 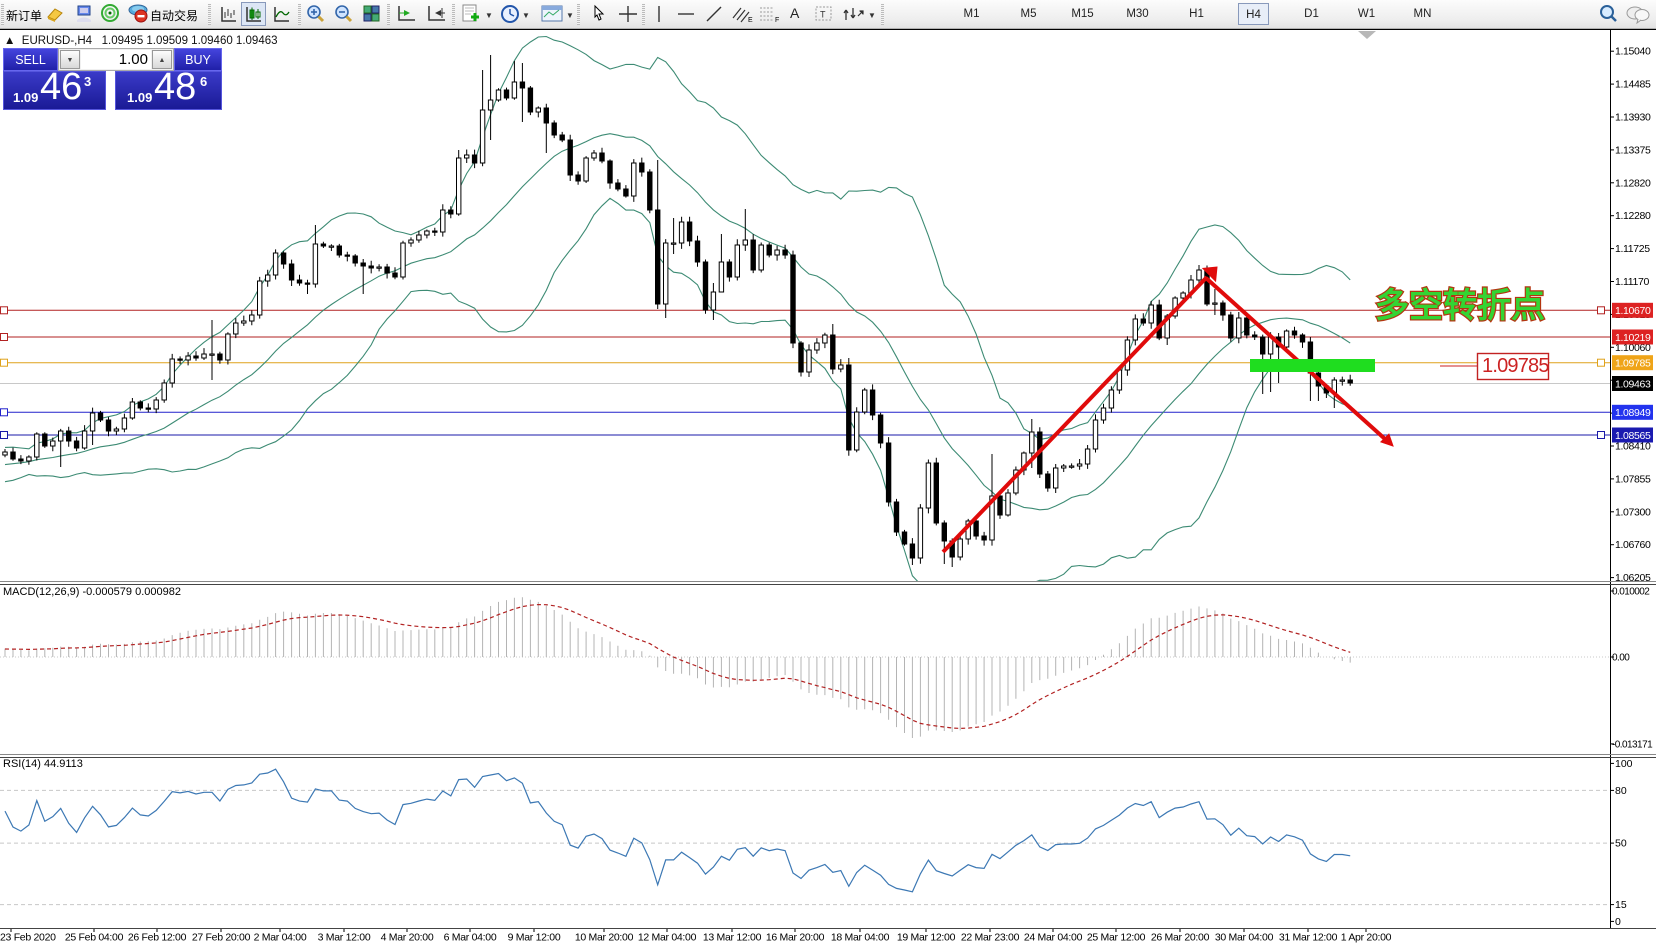 I want to click on svg-text: 1.08410, so click(x=1633, y=447).